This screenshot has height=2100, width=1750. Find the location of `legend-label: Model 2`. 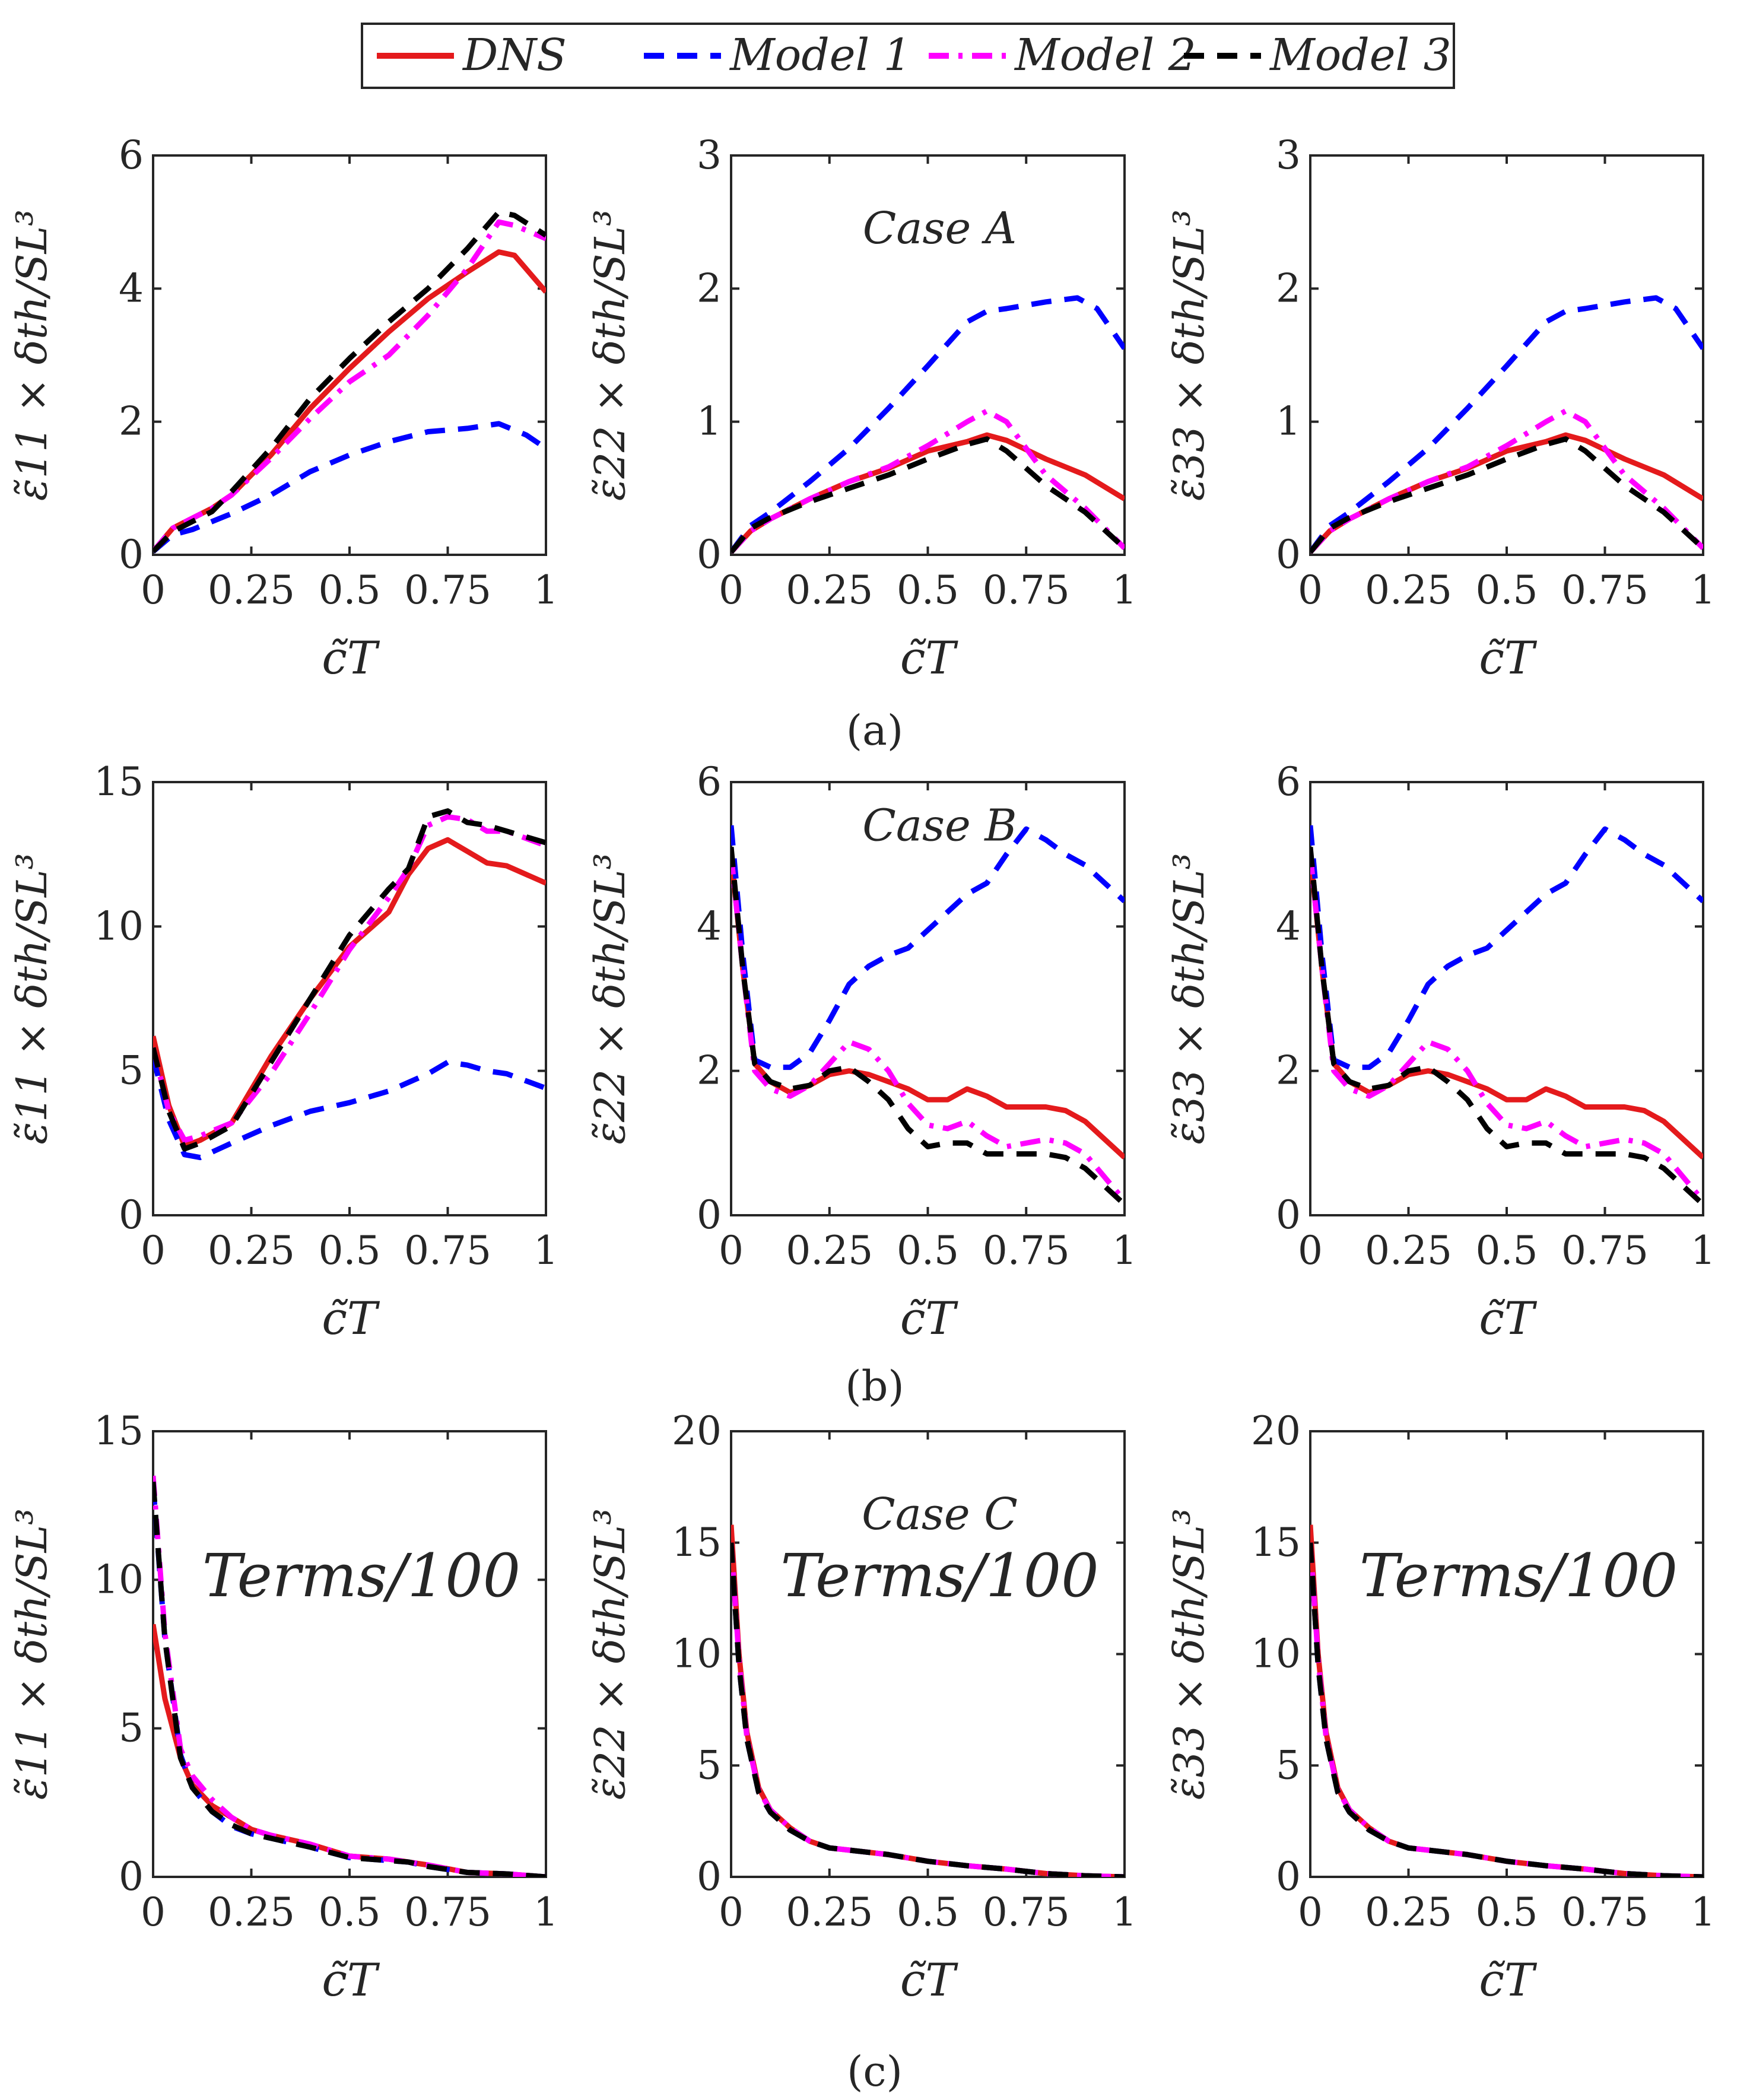

legend-label: Model 2 is located at coordinates (1105, 55).